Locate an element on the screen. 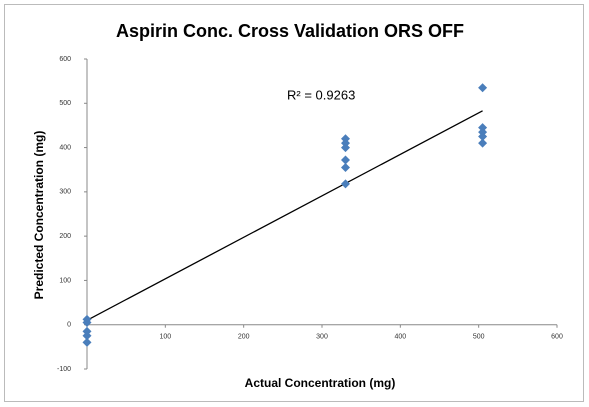 Image resolution: width=589 pixels, height=407 pixels. y-axis-label: Predicted Concentration (mg) is located at coordinates (39, 215).